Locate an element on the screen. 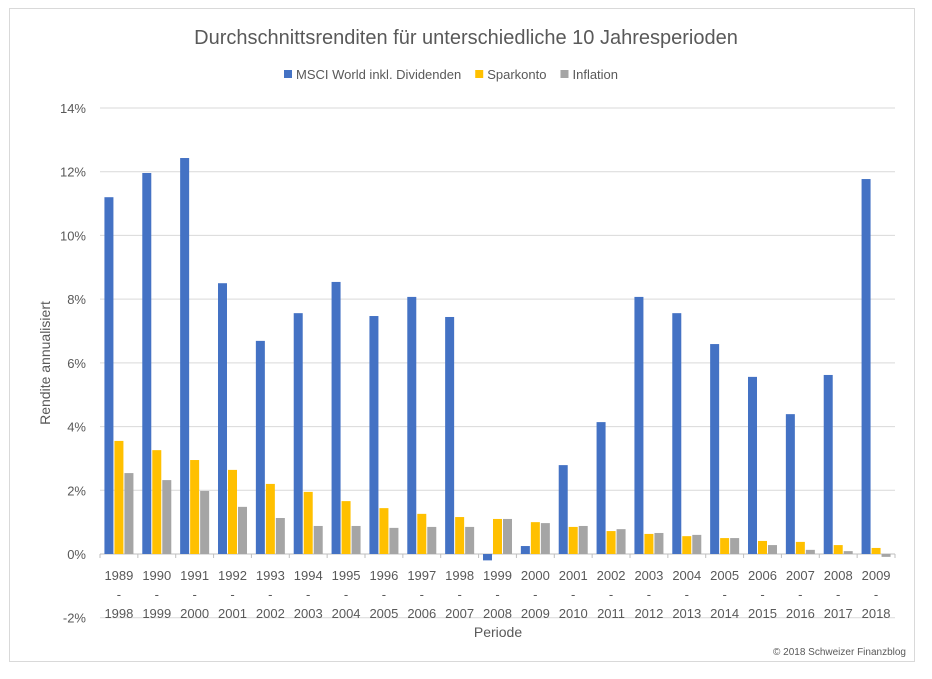 The height and width of the screenshot is (679, 932). legend-entry: Inflation is located at coordinates (595, 74).